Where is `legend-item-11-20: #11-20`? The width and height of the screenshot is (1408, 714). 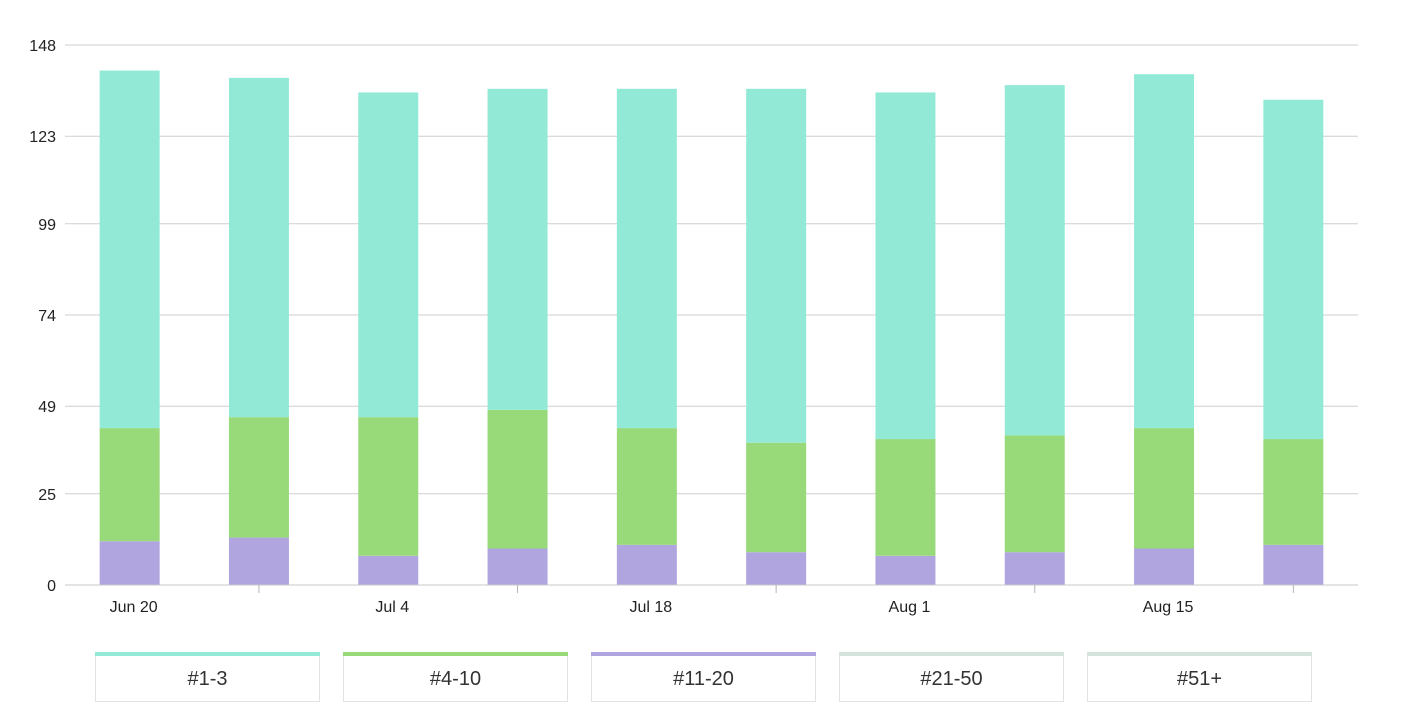 legend-item-11-20: #11-20 is located at coordinates (703, 677).